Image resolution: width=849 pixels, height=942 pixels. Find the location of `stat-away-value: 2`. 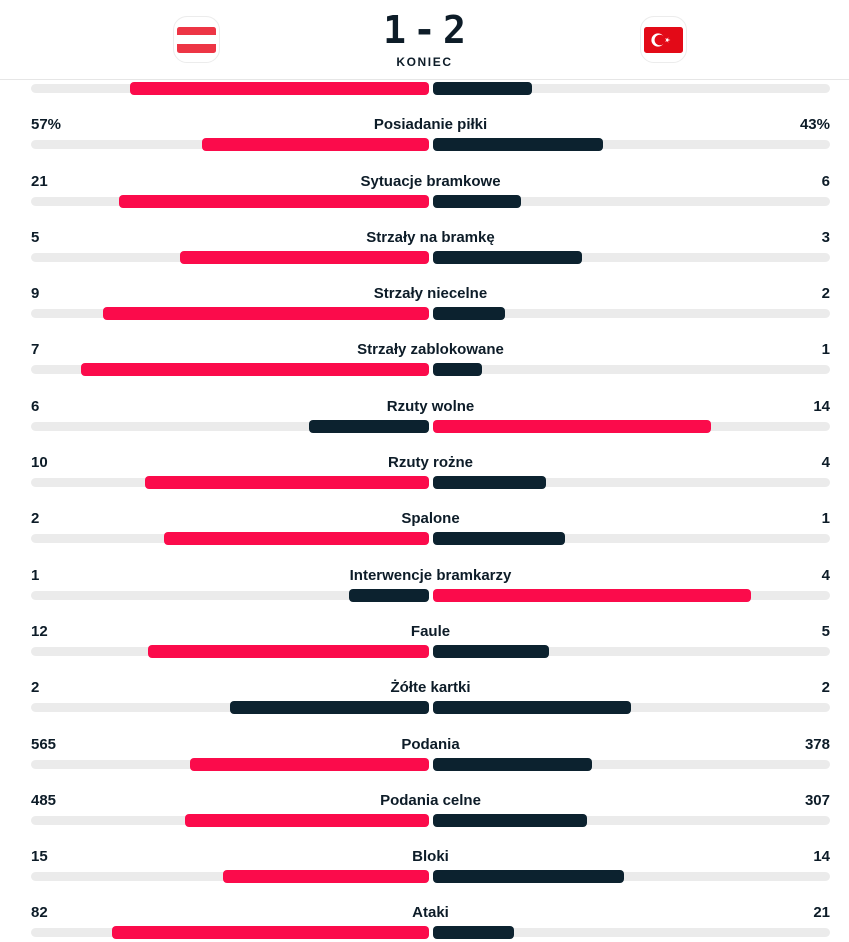

stat-away-value: 2 is located at coordinates (825, 294).